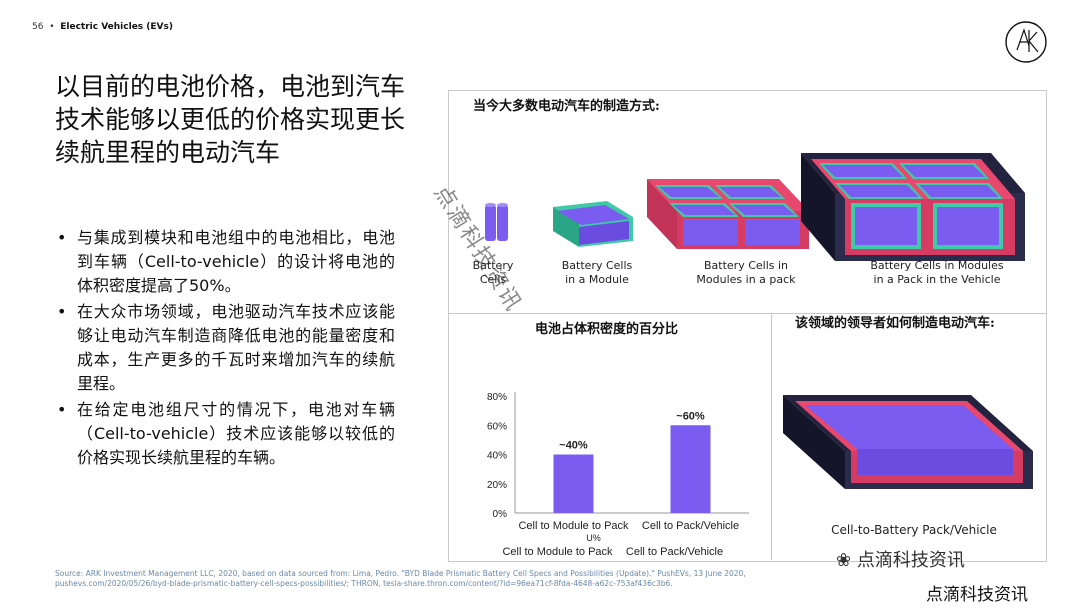 Image resolution: width=1080 pixels, height=608 pixels. What do you see at coordinates (914, 530) in the screenshot?
I see `leader-caption: Cell-to-Battery Pack/Vehicle` at bounding box center [914, 530].